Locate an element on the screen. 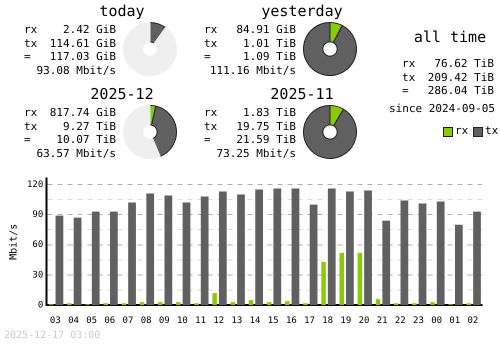 The width and height of the screenshot is (500, 348). y-tick-label: 30 is located at coordinates (38, 275).